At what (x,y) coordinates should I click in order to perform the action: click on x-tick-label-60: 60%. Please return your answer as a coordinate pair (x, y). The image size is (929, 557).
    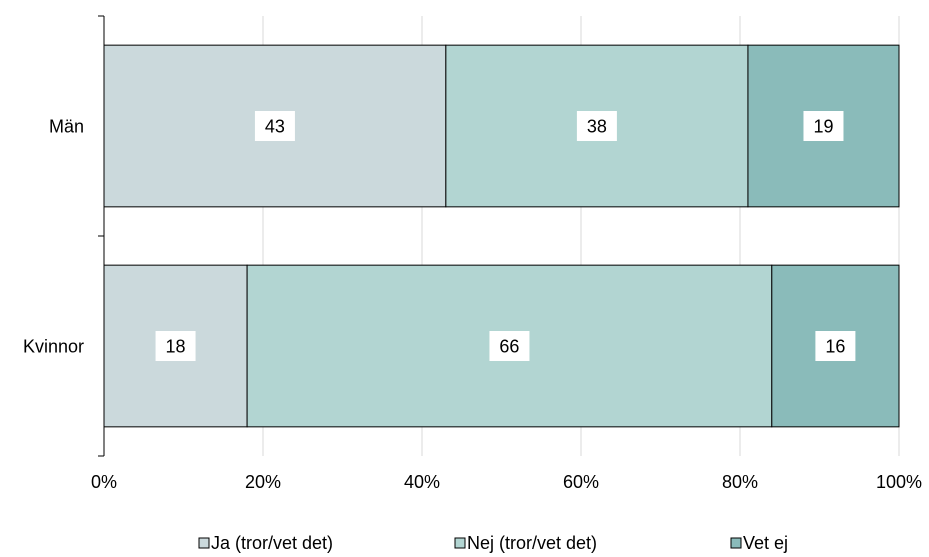
    Looking at the image, I should click on (581, 482).